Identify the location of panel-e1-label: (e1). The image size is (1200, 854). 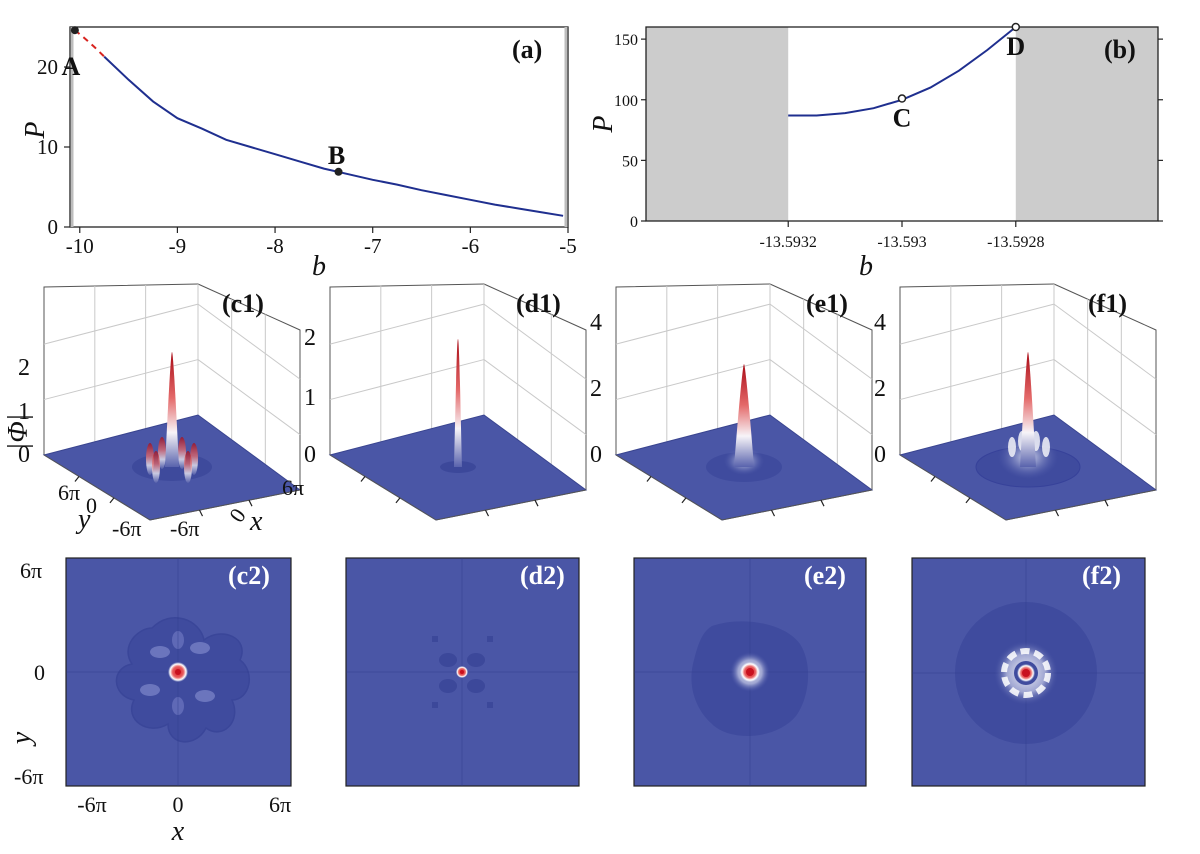
(827, 303).